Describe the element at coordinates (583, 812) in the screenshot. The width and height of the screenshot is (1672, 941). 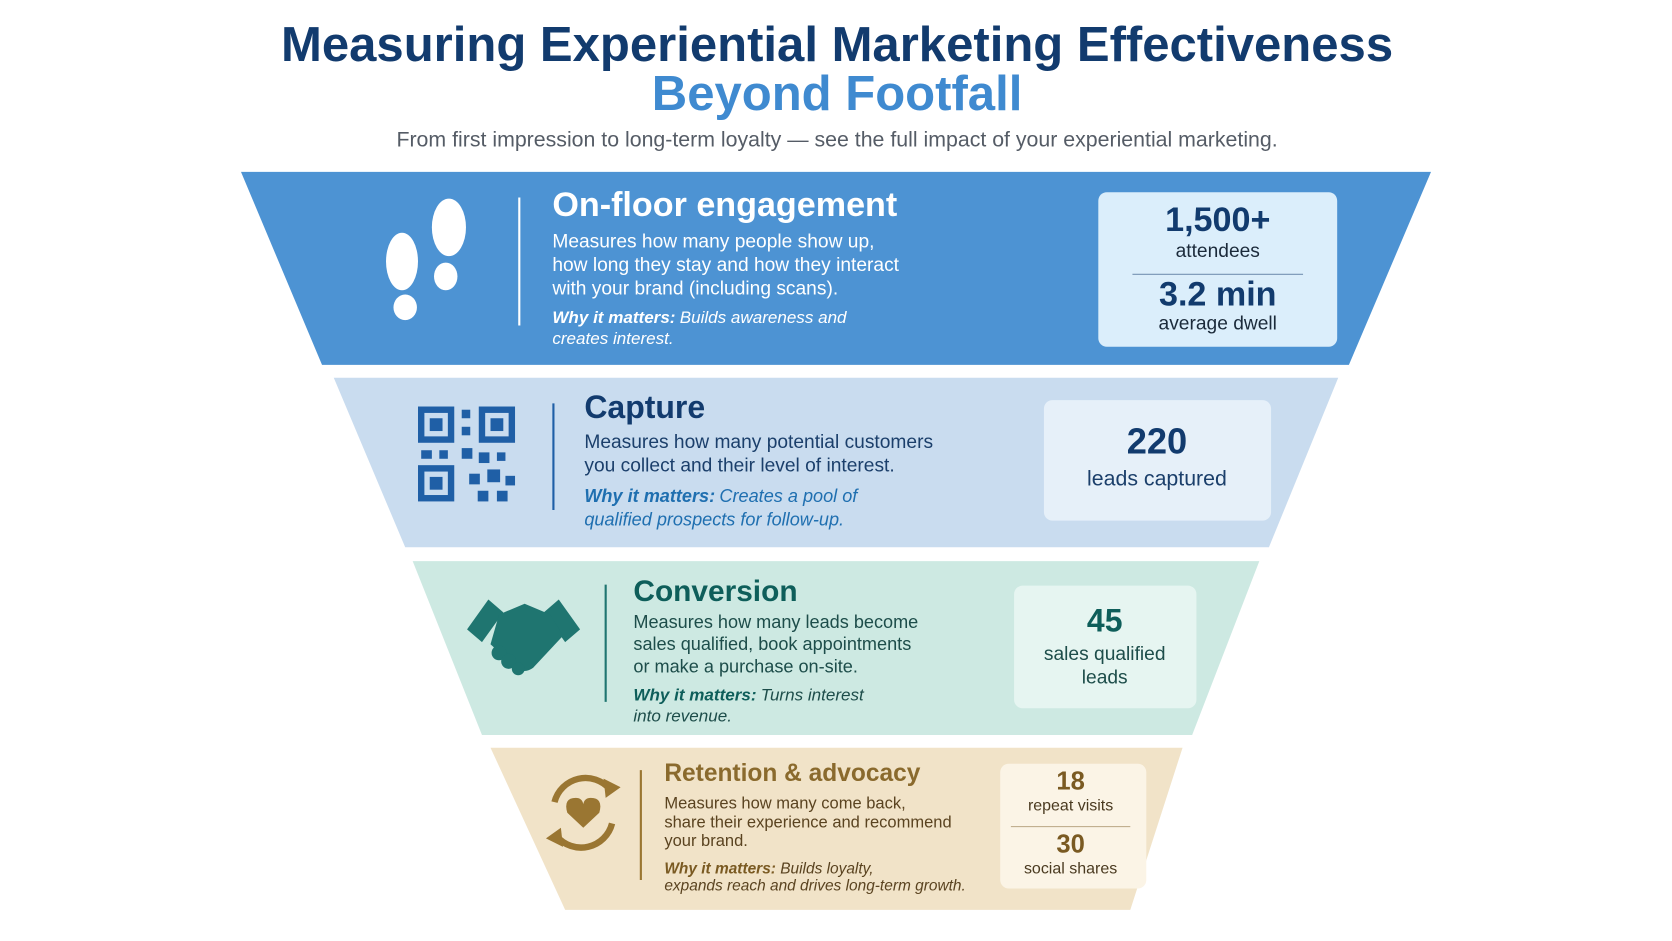
I see `retention-icon` at that location.